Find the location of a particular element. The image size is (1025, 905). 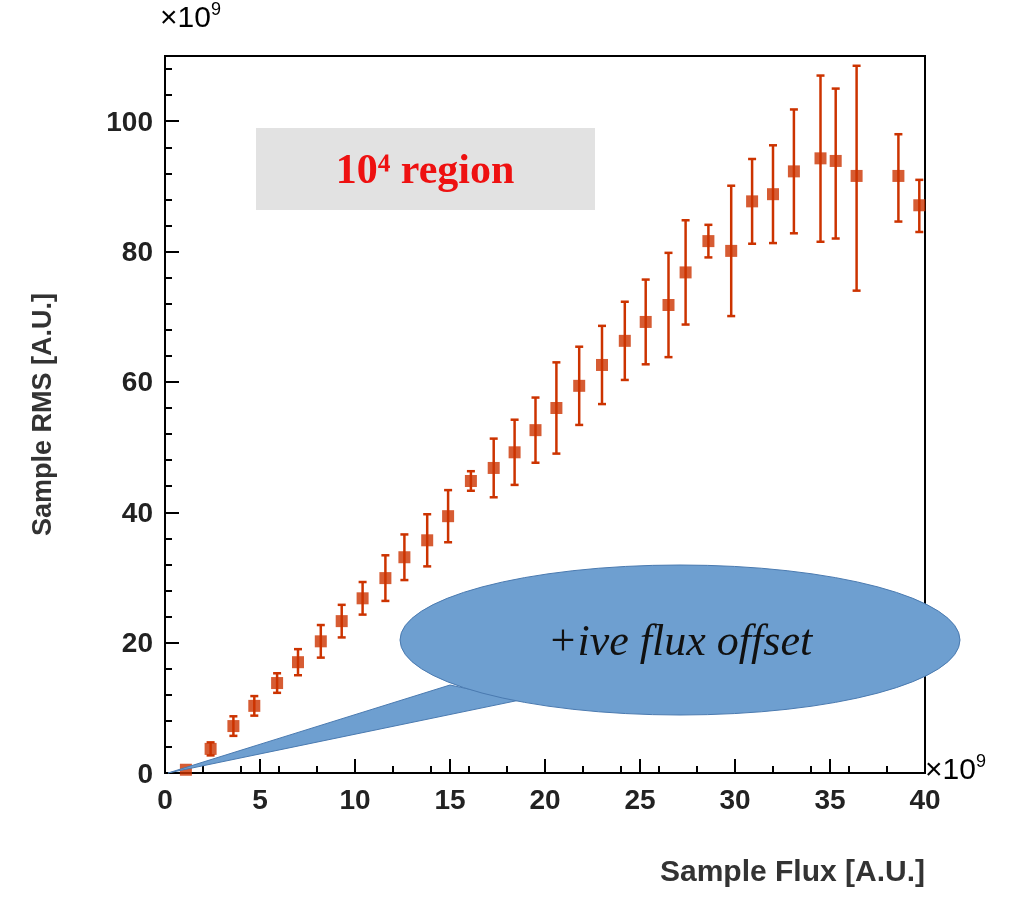

y-tick-label: 40 is located at coordinates (137, 512).